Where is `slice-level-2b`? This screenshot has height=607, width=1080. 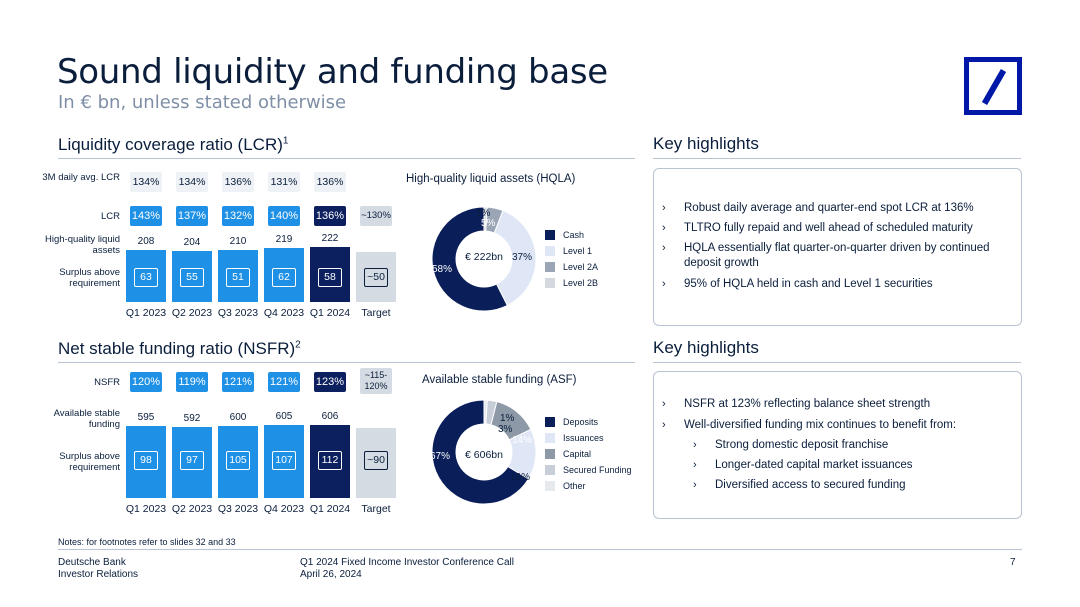
slice-level-2b is located at coordinates (485, 219).